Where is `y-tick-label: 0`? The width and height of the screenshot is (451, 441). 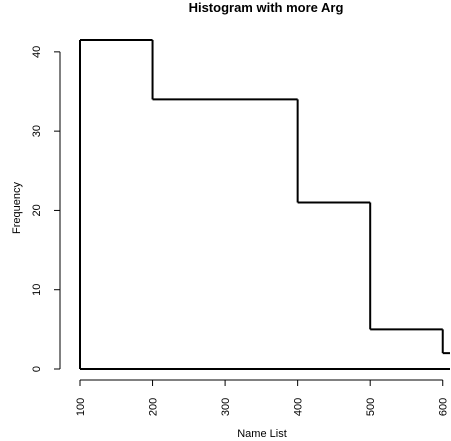
y-tick-label: 0 is located at coordinates (37, 369).